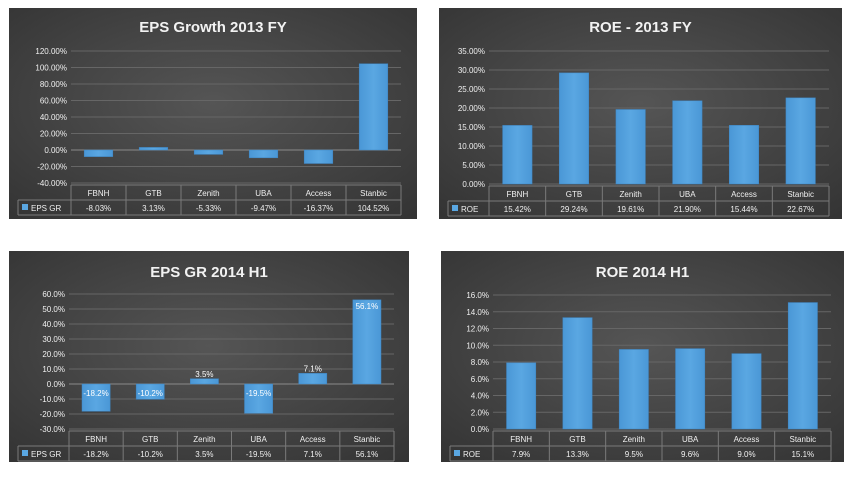 The height and width of the screenshot is (478, 852). What do you see at coordinates (480, 396) in the screenshot?
I see `y-tick-label: 4.0%` at bounding box center [480, 396].